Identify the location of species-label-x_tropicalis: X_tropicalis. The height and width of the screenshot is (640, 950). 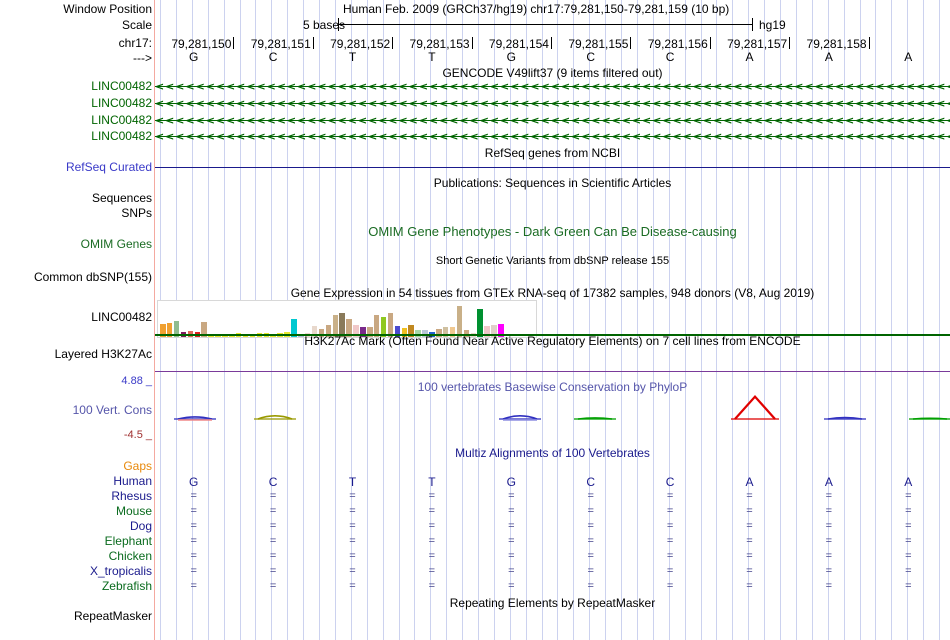
(120, 571).